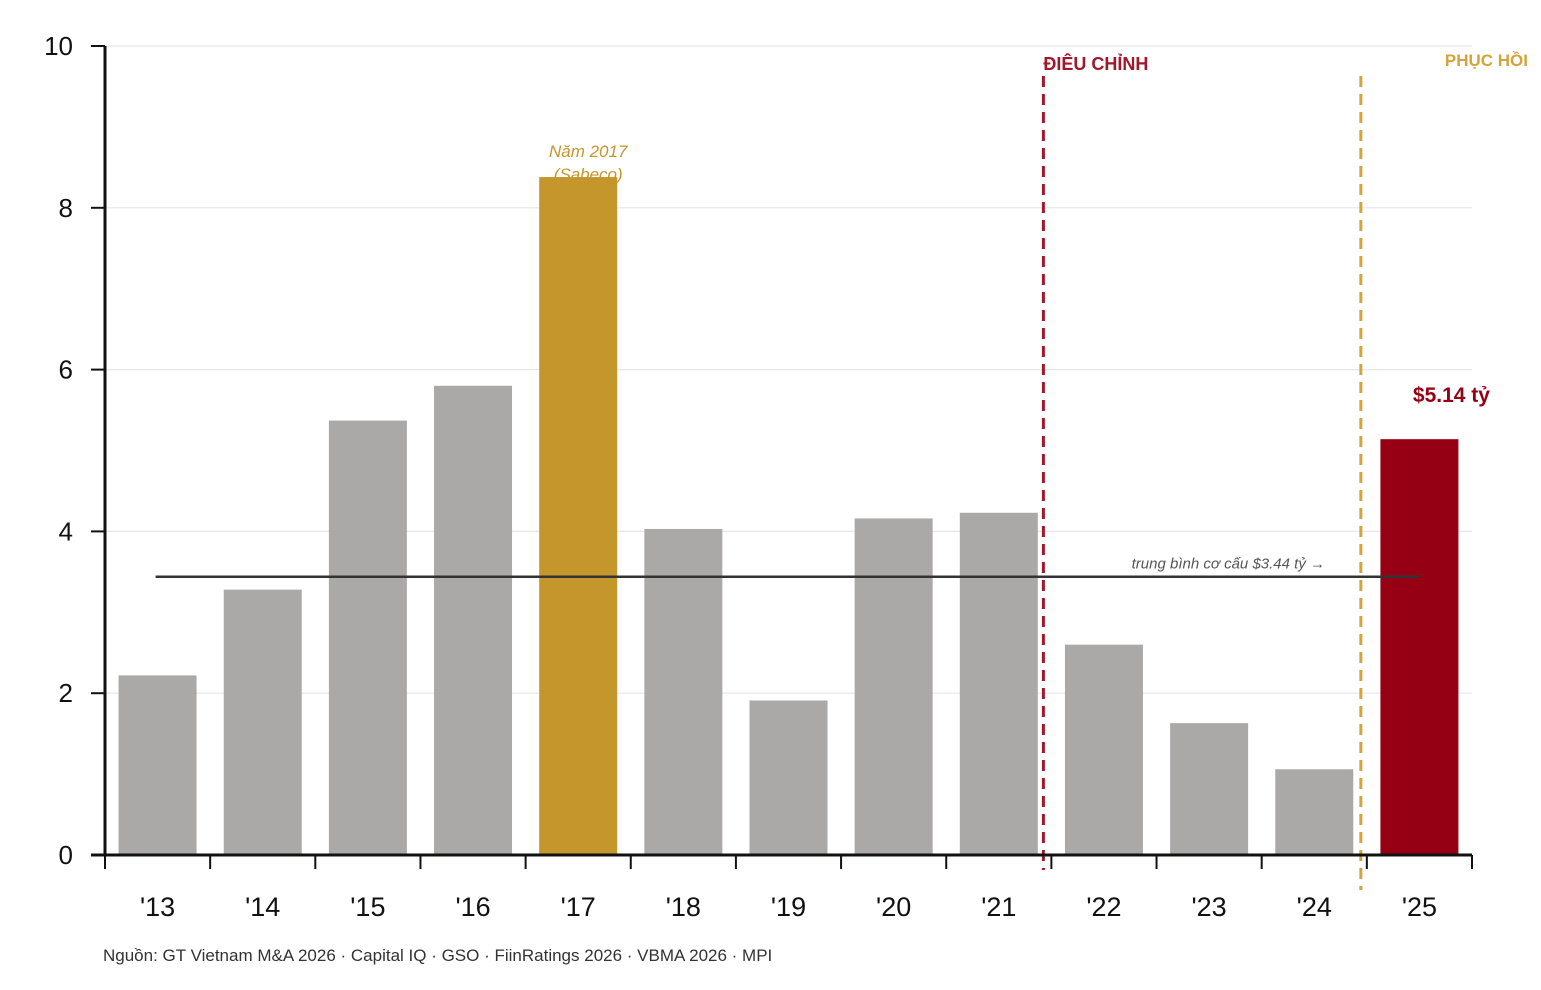 Image resolution: width=1541 pixels, height=990 pixels. What do you see at coordinates (787, 567) in the screenshot?
I see `average-line-group: trung bình cơ cấu $3.44 tỷ →` at bounding box center [787, 567].